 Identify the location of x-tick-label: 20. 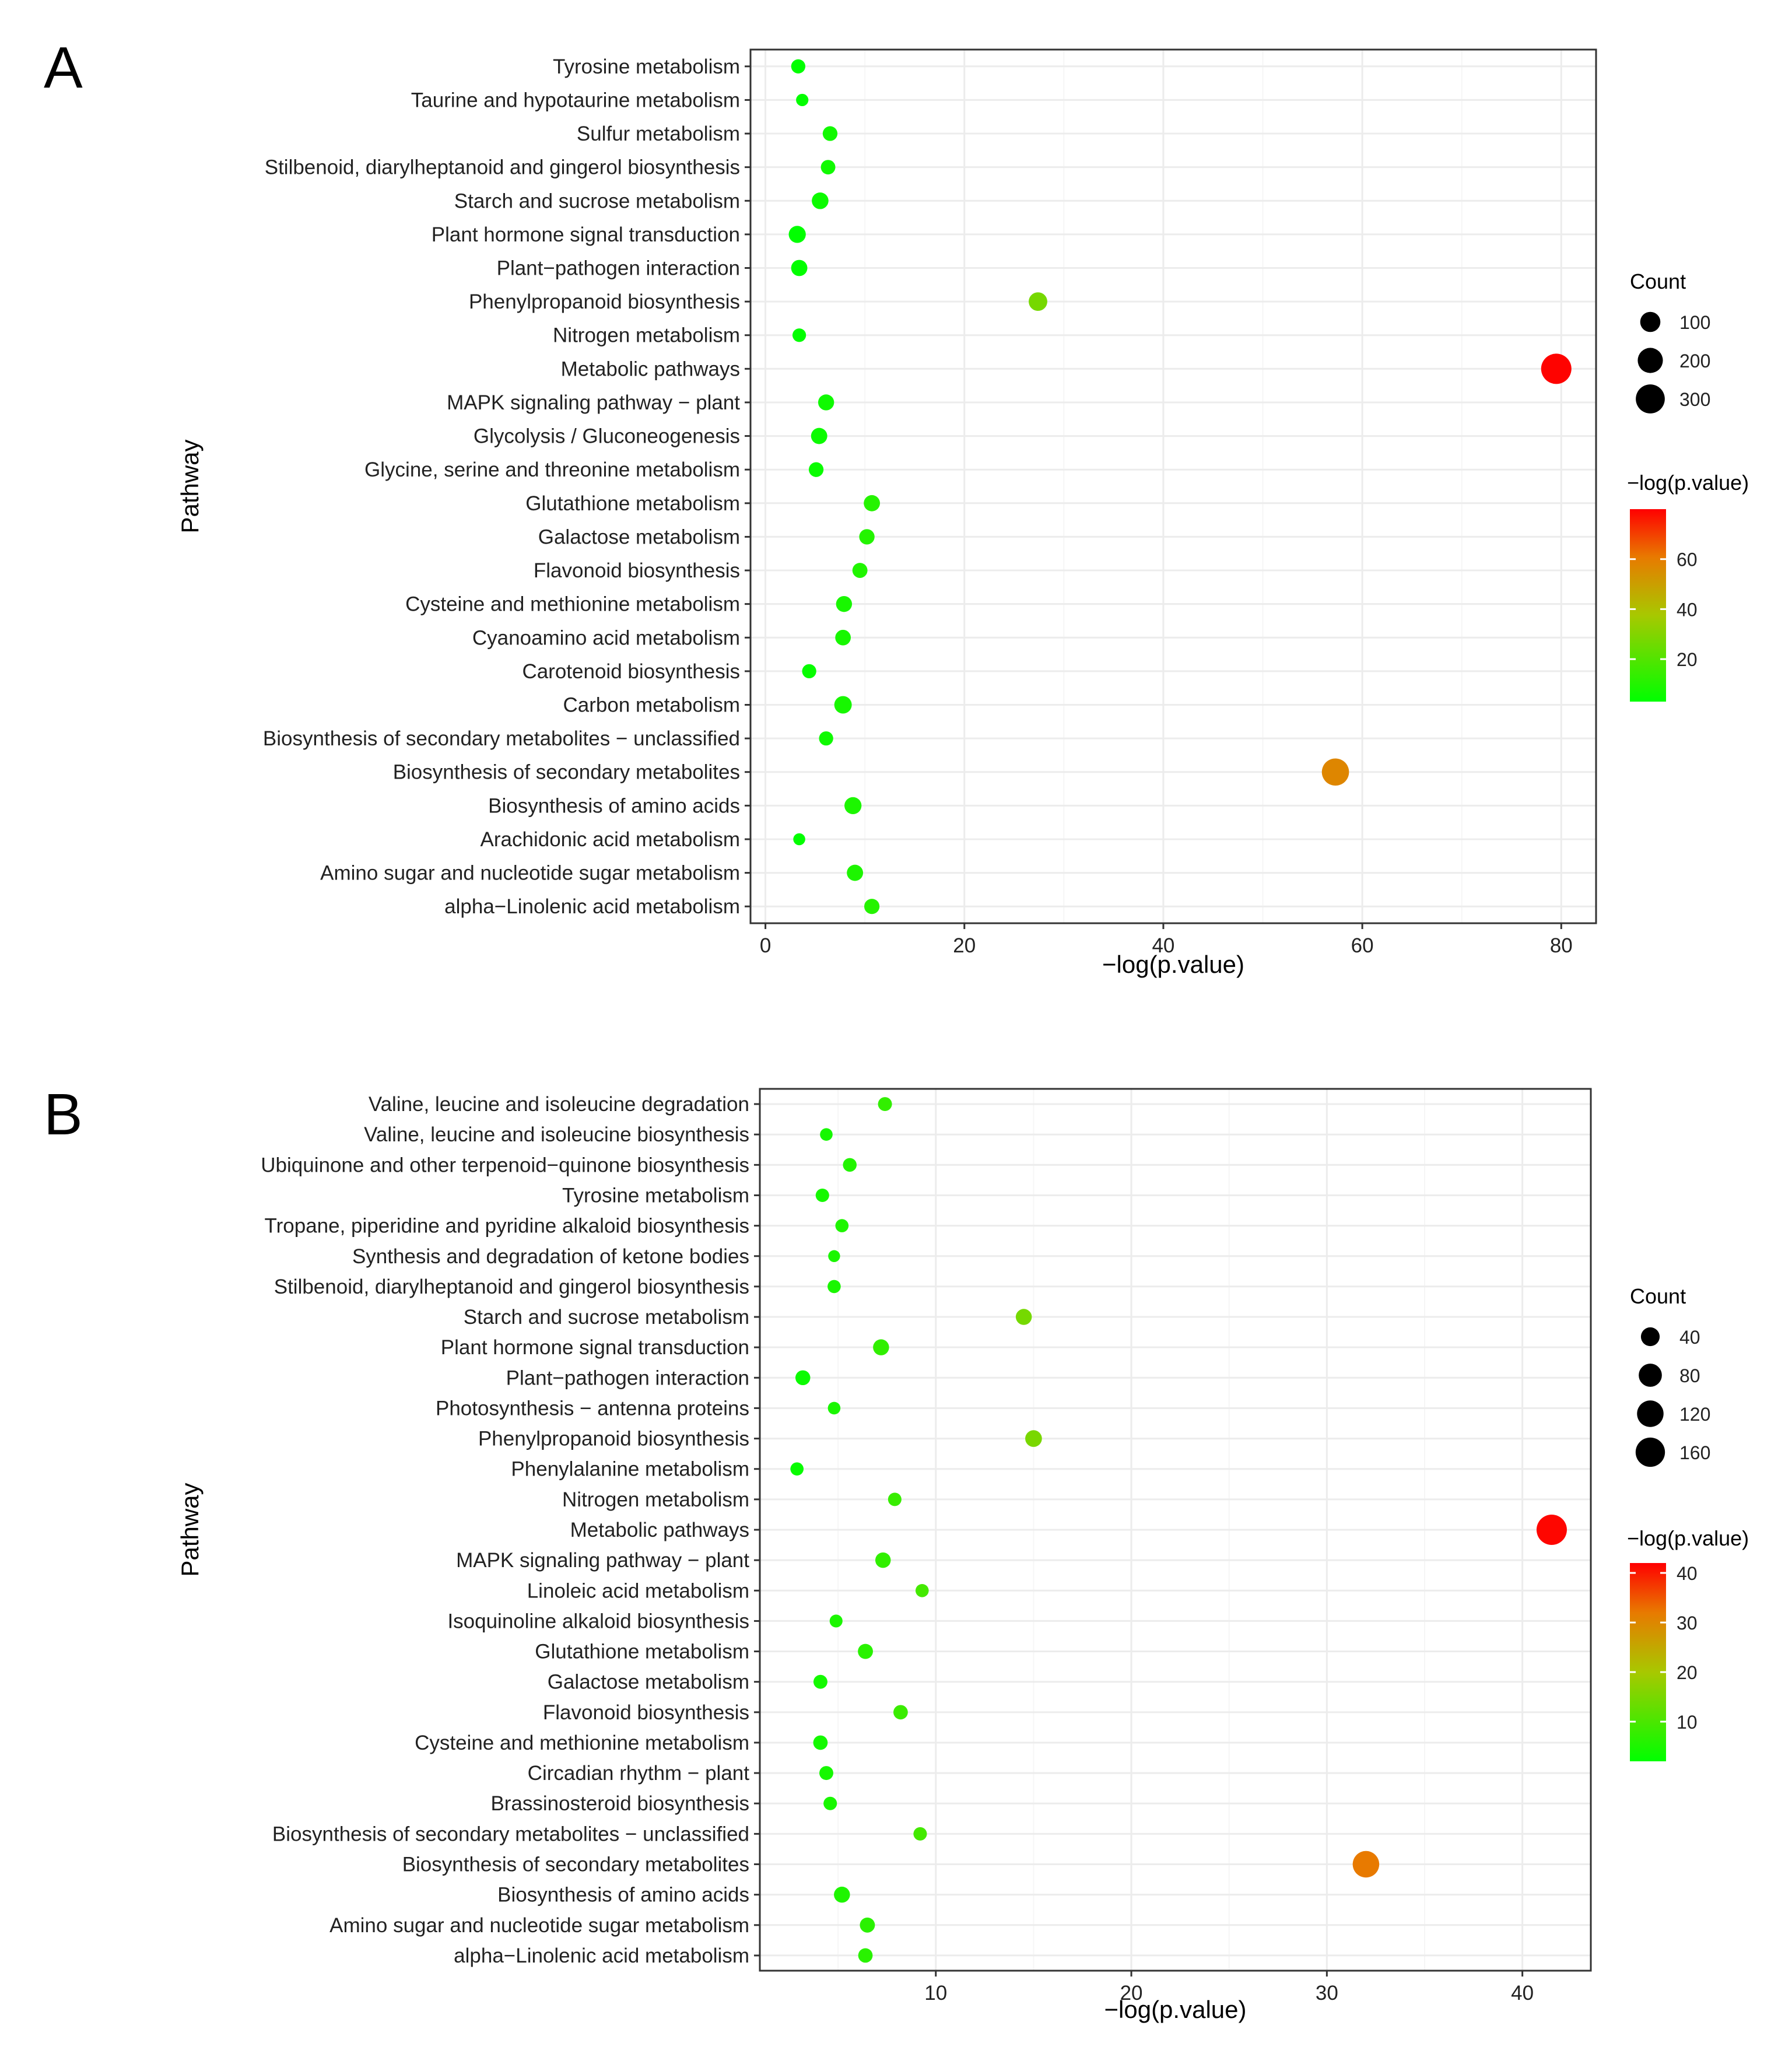
(964, 946).